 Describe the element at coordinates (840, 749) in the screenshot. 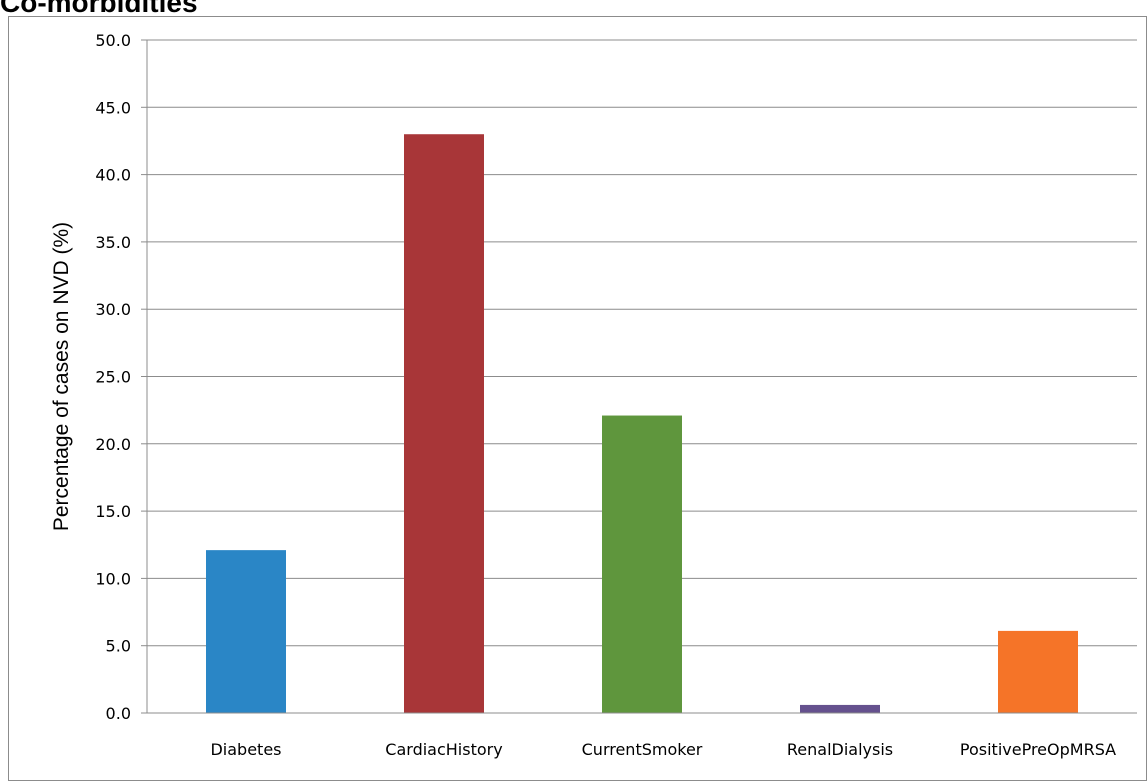

I see `x-tick-label: RenalDialysis` at that location.